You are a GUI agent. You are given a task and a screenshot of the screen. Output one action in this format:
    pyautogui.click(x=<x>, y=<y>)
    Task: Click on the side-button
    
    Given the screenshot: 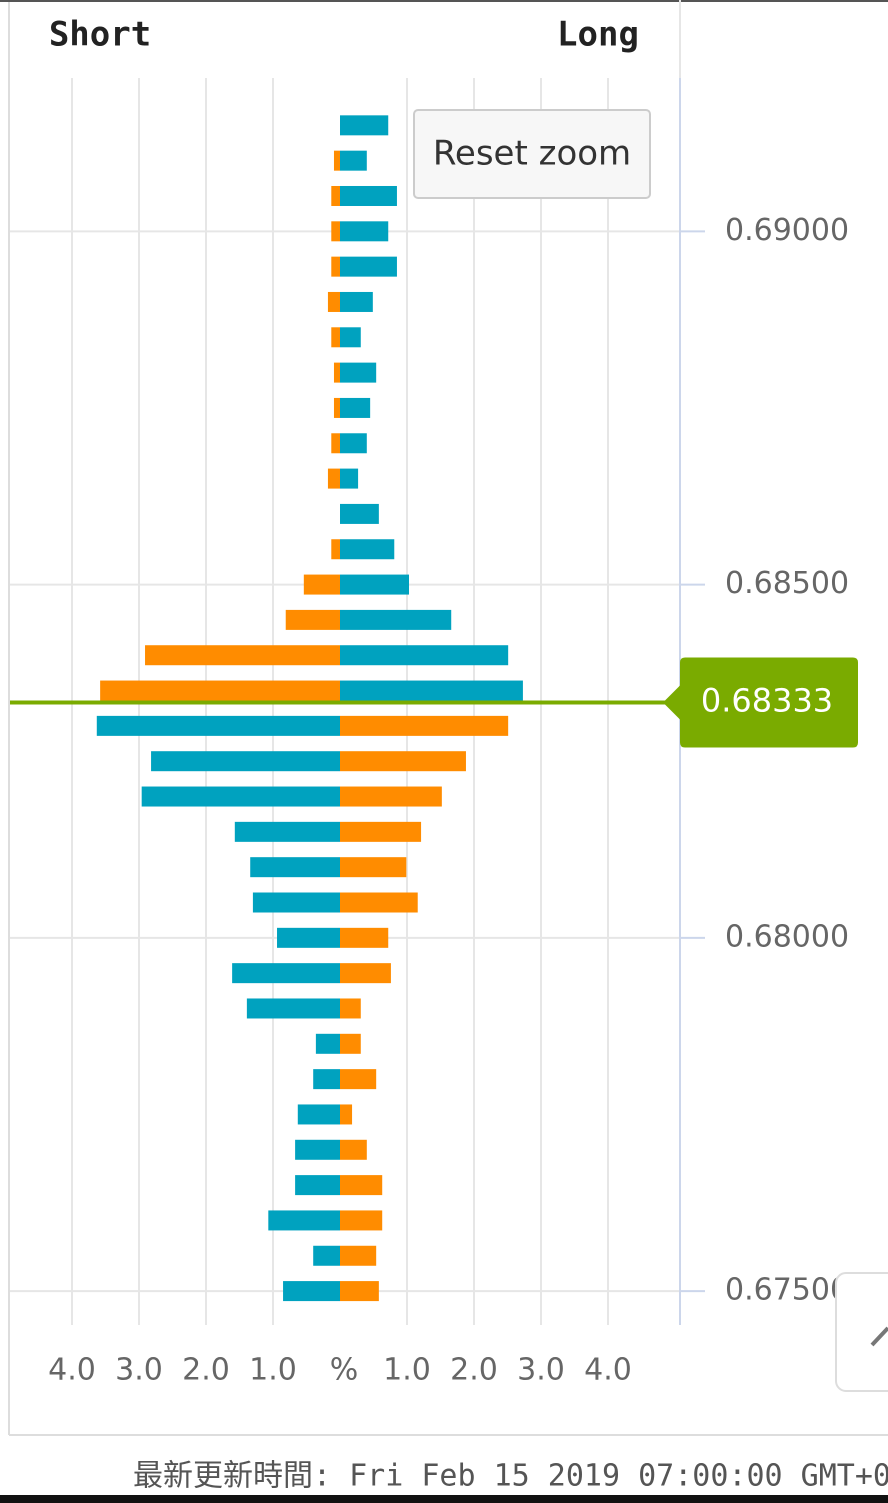 What is the action you would take?
    pyautogui.click(x=861, y=1332)
    